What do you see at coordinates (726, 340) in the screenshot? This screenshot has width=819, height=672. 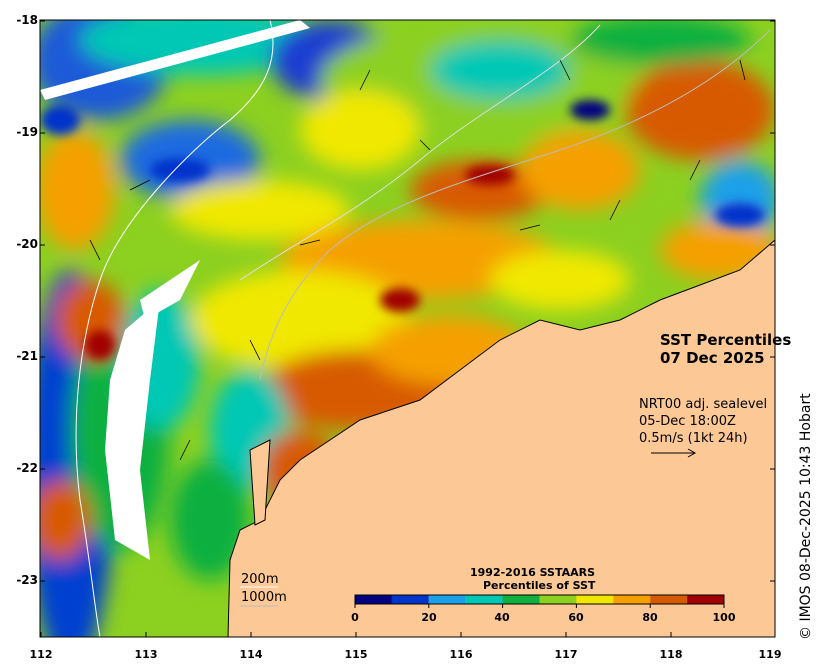 I see `map-title: SST Percentiles` at bounding box center [726, 340].